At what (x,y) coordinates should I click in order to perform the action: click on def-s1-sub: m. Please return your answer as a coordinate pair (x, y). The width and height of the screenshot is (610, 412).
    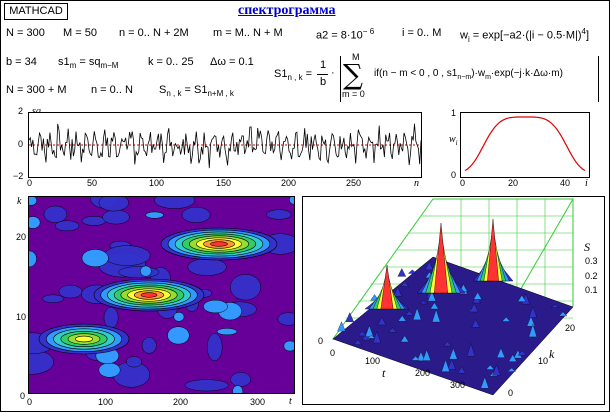
    Looking at the image, I should click on (73, 66).